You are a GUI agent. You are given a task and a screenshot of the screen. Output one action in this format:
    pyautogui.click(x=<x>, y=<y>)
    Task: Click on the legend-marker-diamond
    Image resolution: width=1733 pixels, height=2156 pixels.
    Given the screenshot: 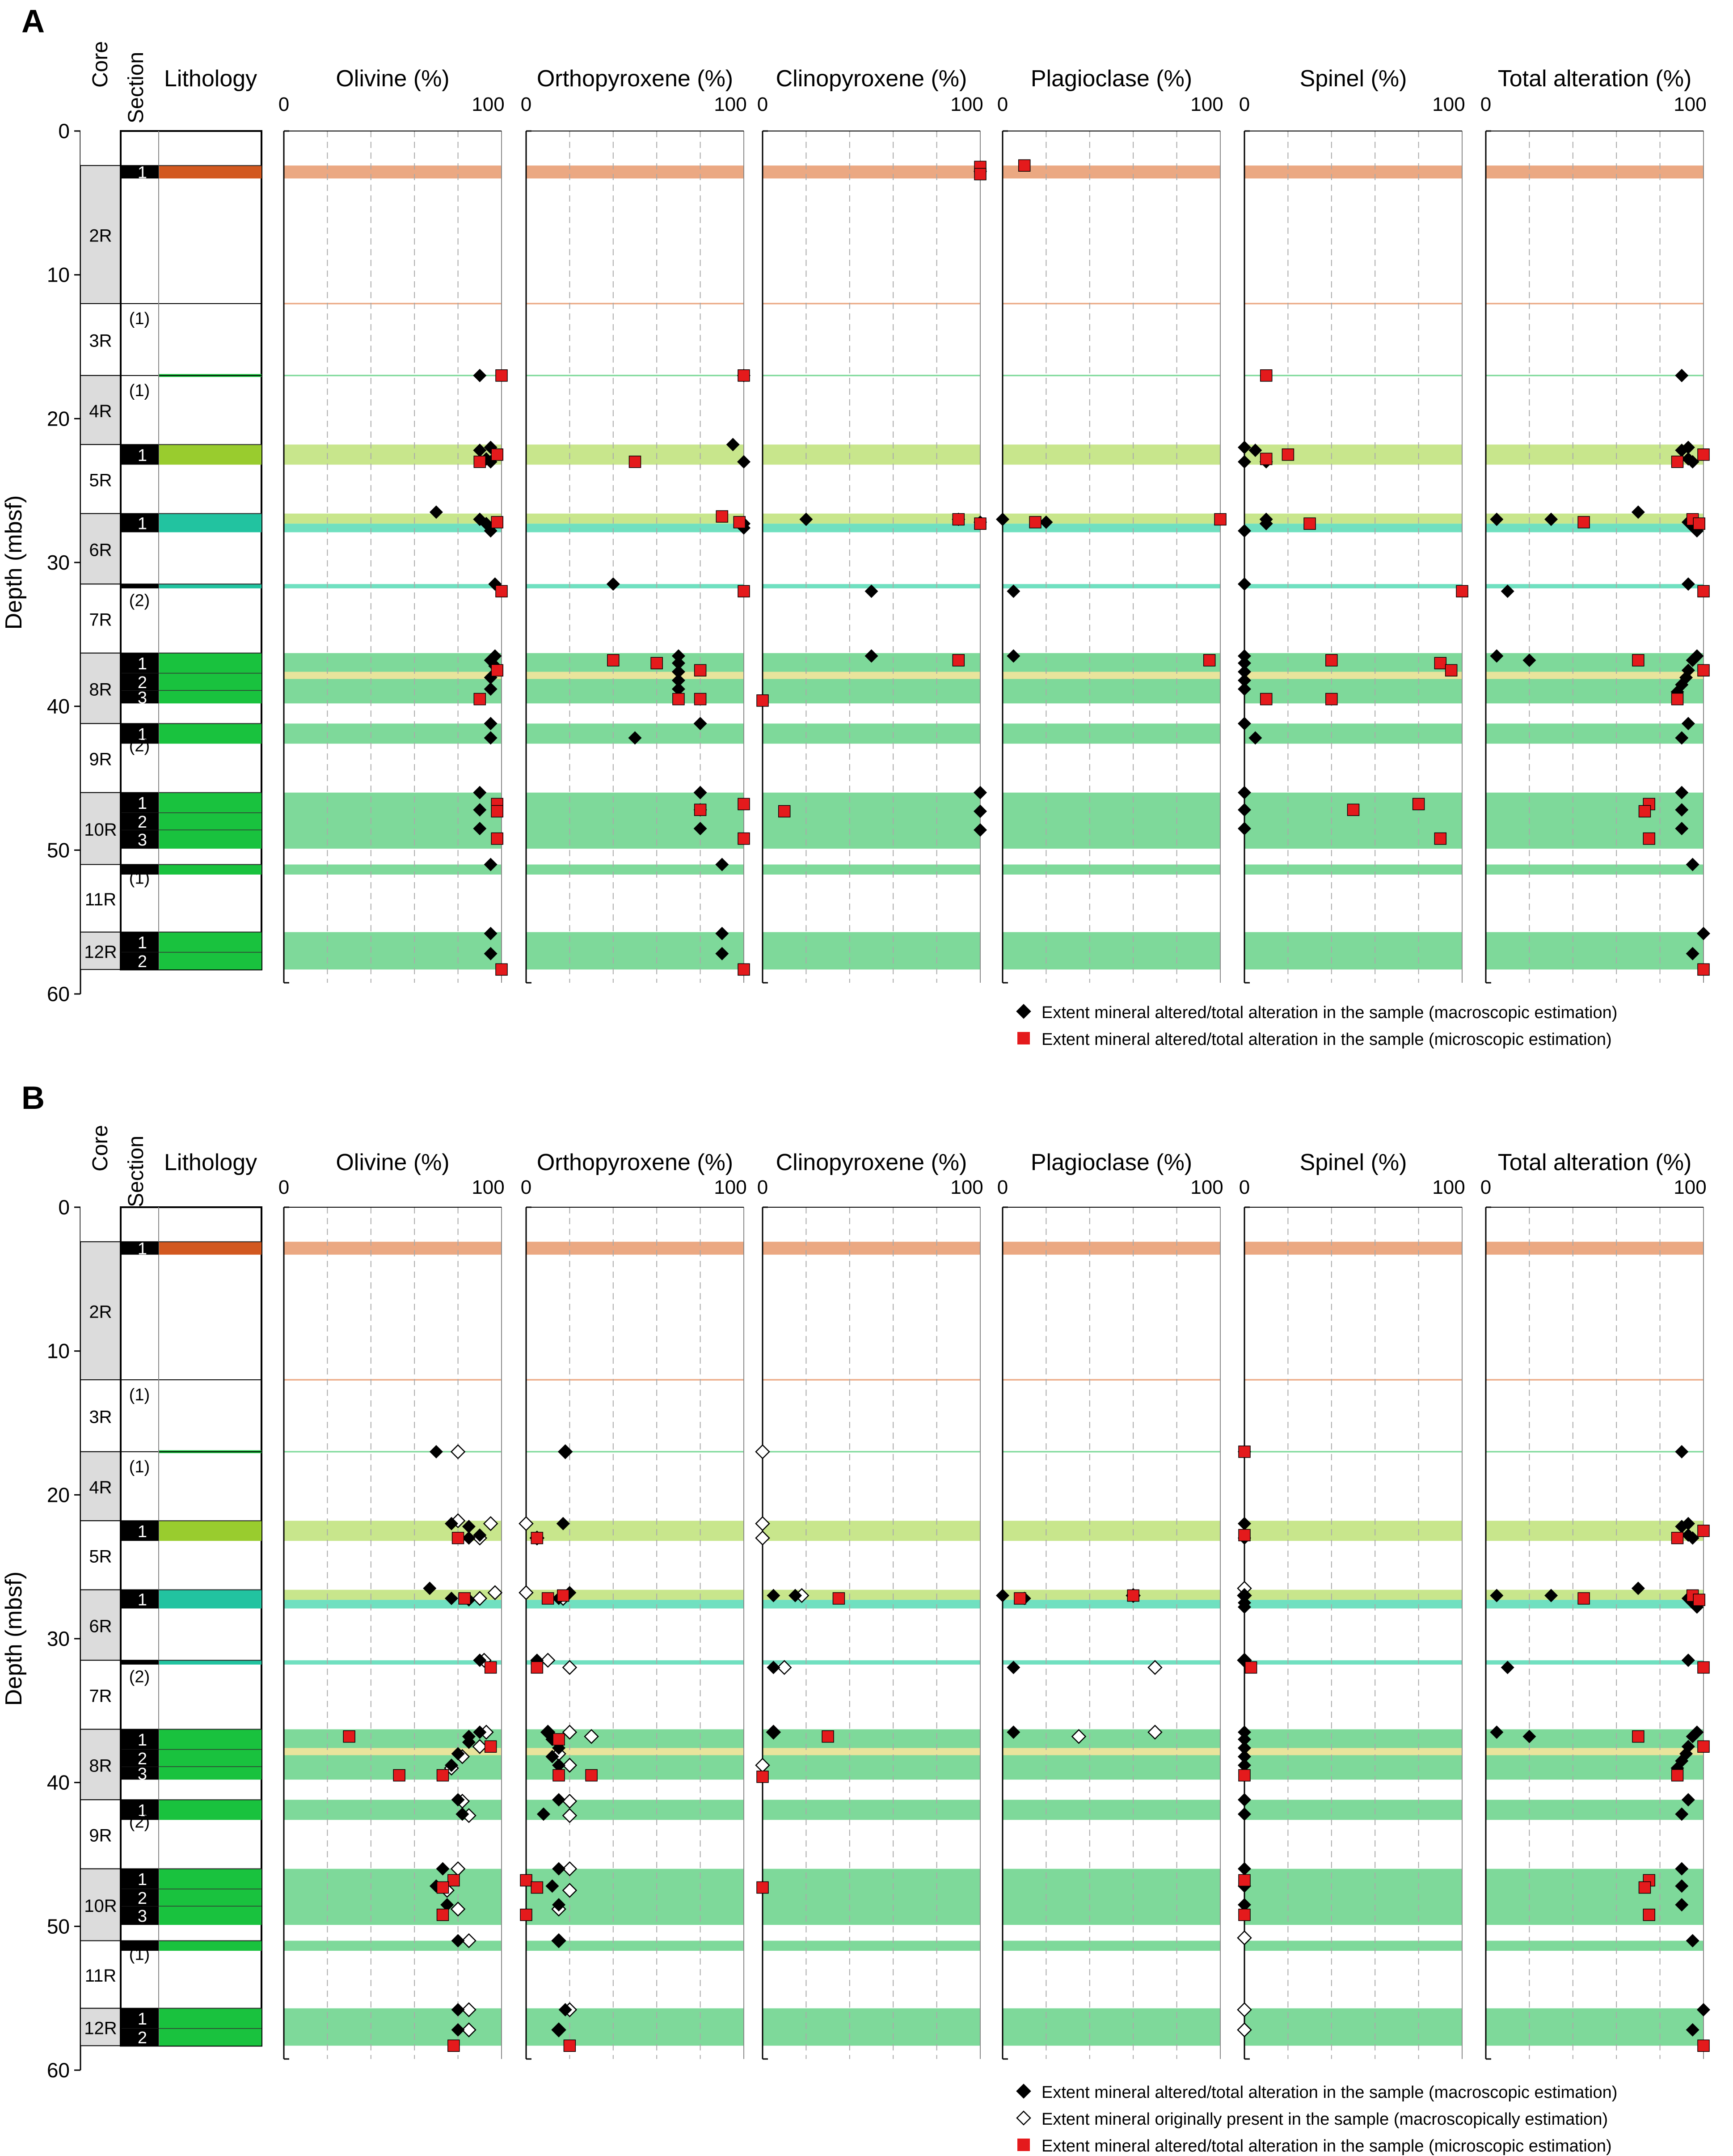 What is the action you would take?
    pyautogui.click(x=1023, y=1012)
    